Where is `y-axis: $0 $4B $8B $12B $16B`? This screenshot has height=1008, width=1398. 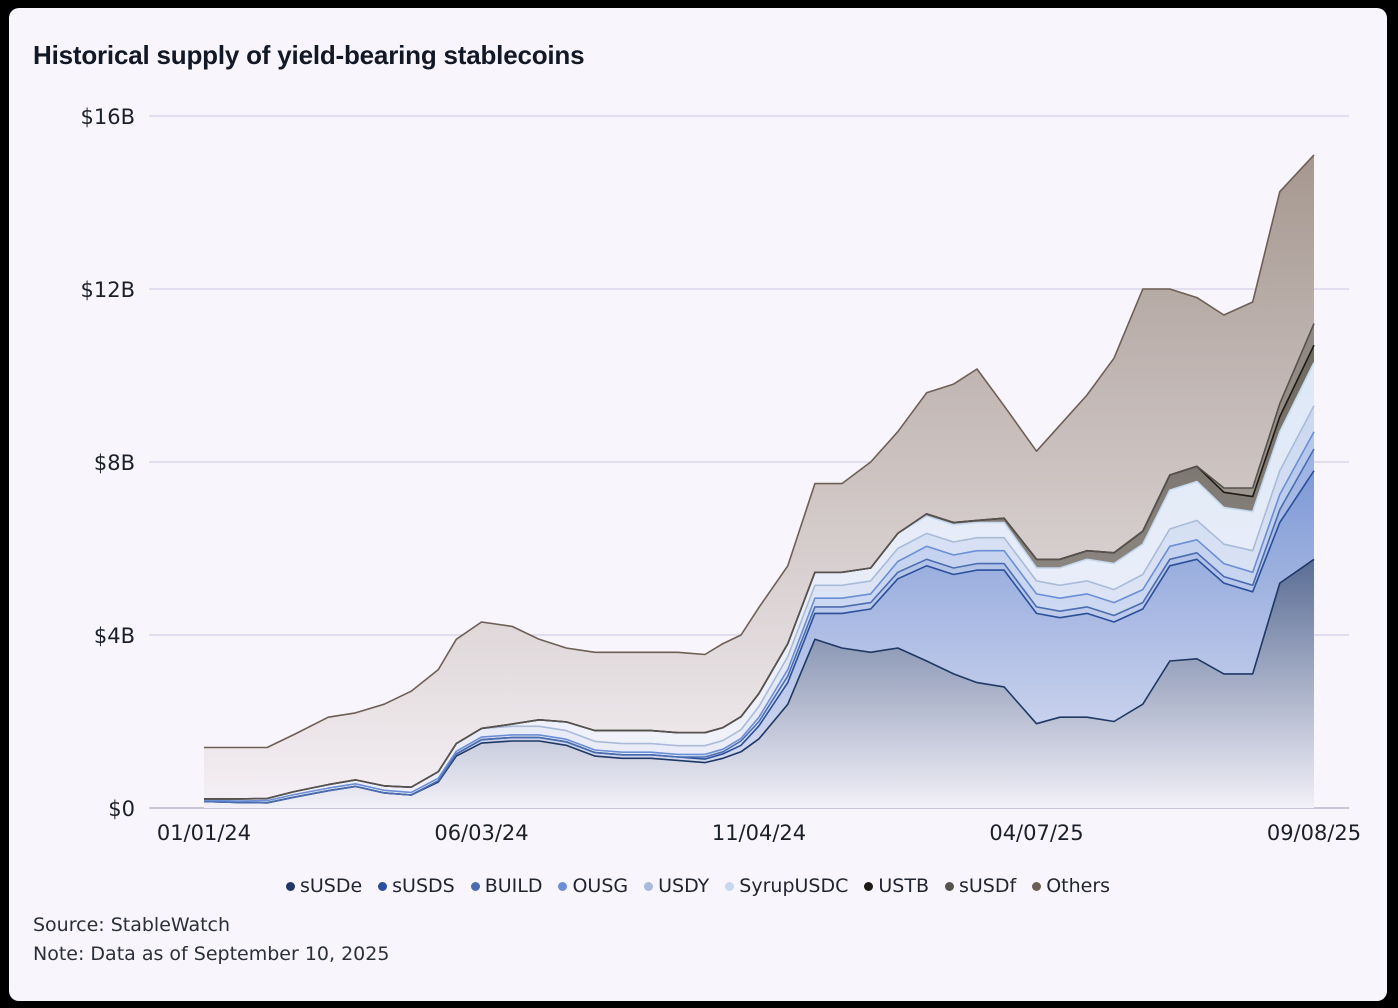
y-axis: $0 $4B $8B $12B $16B is located at coordinates (108, 463).